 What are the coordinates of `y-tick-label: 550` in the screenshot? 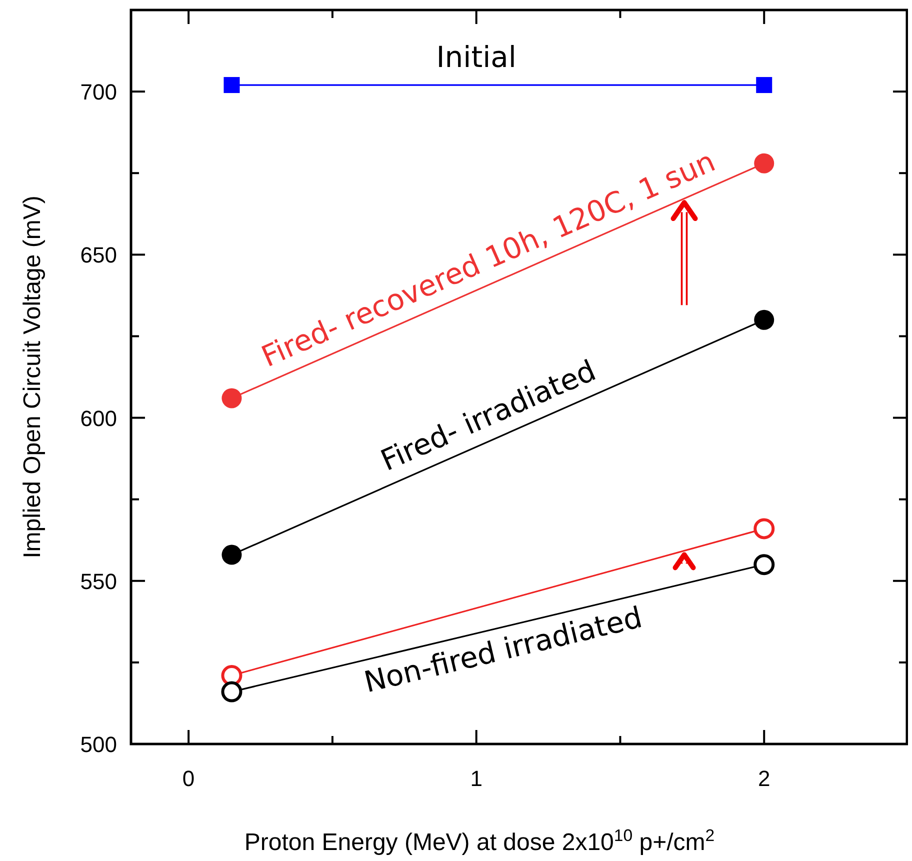 It's located at (98, 581).